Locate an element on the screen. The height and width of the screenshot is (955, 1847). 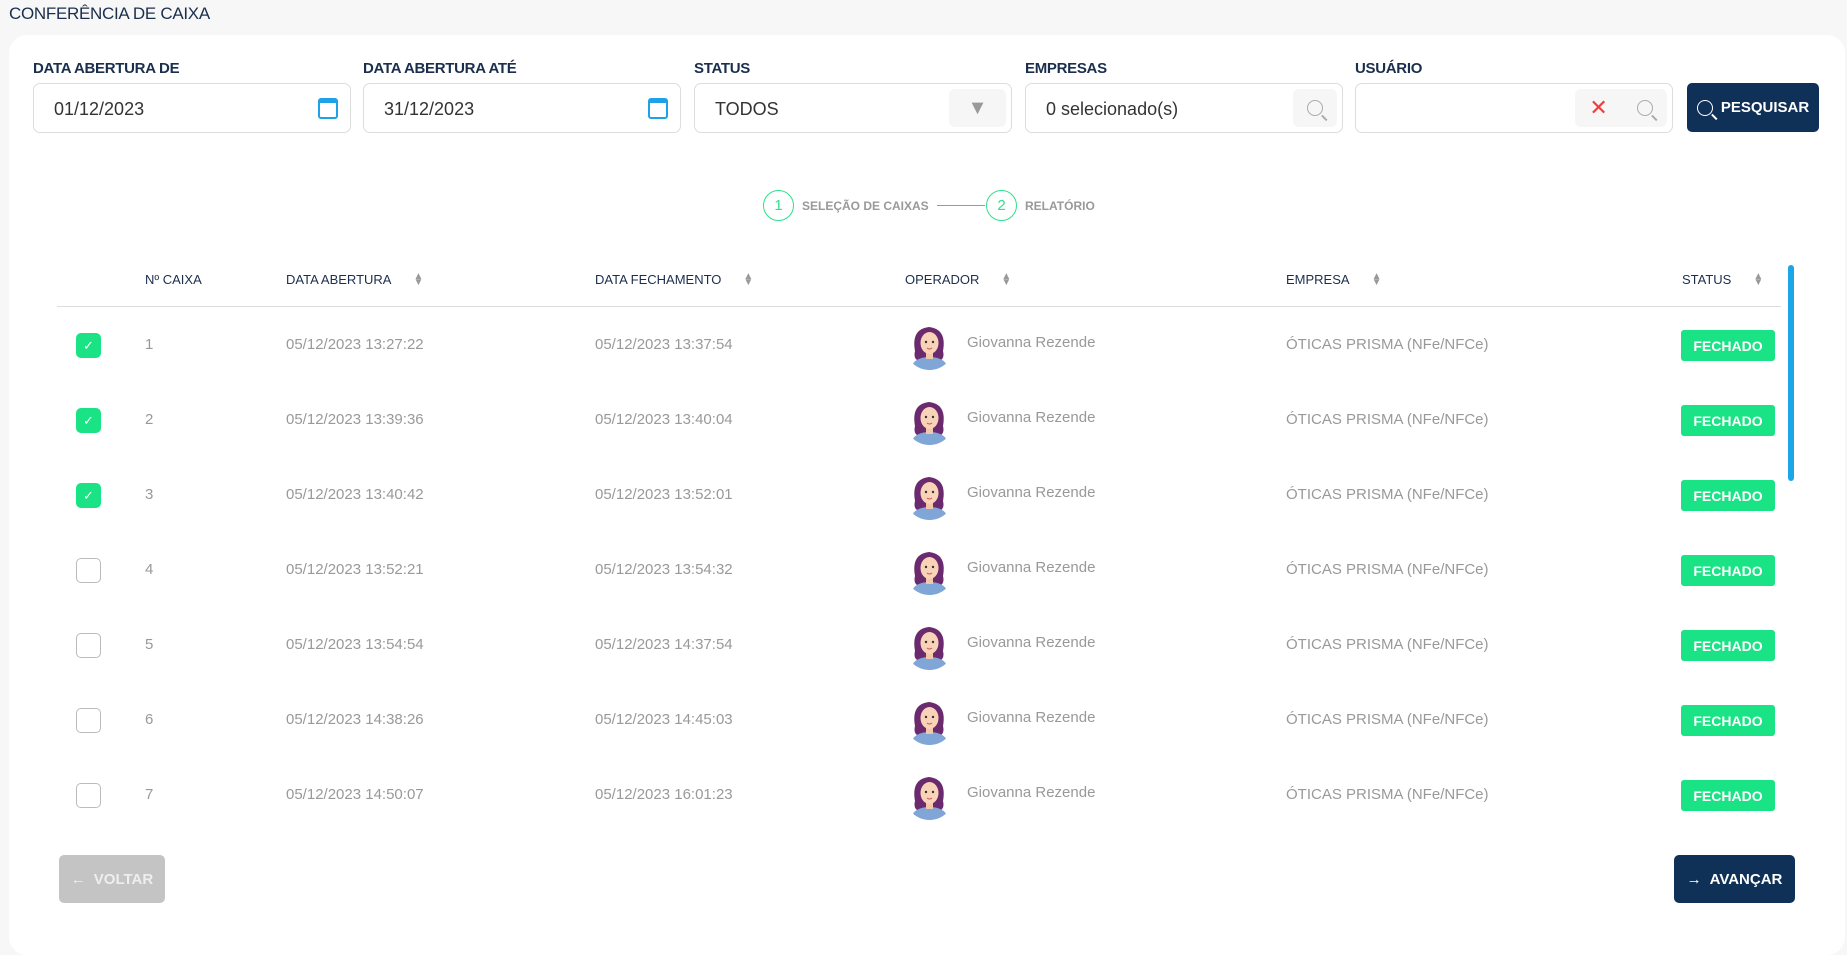
status-select: TODOS ▼ is located at coordinates (853, 108).